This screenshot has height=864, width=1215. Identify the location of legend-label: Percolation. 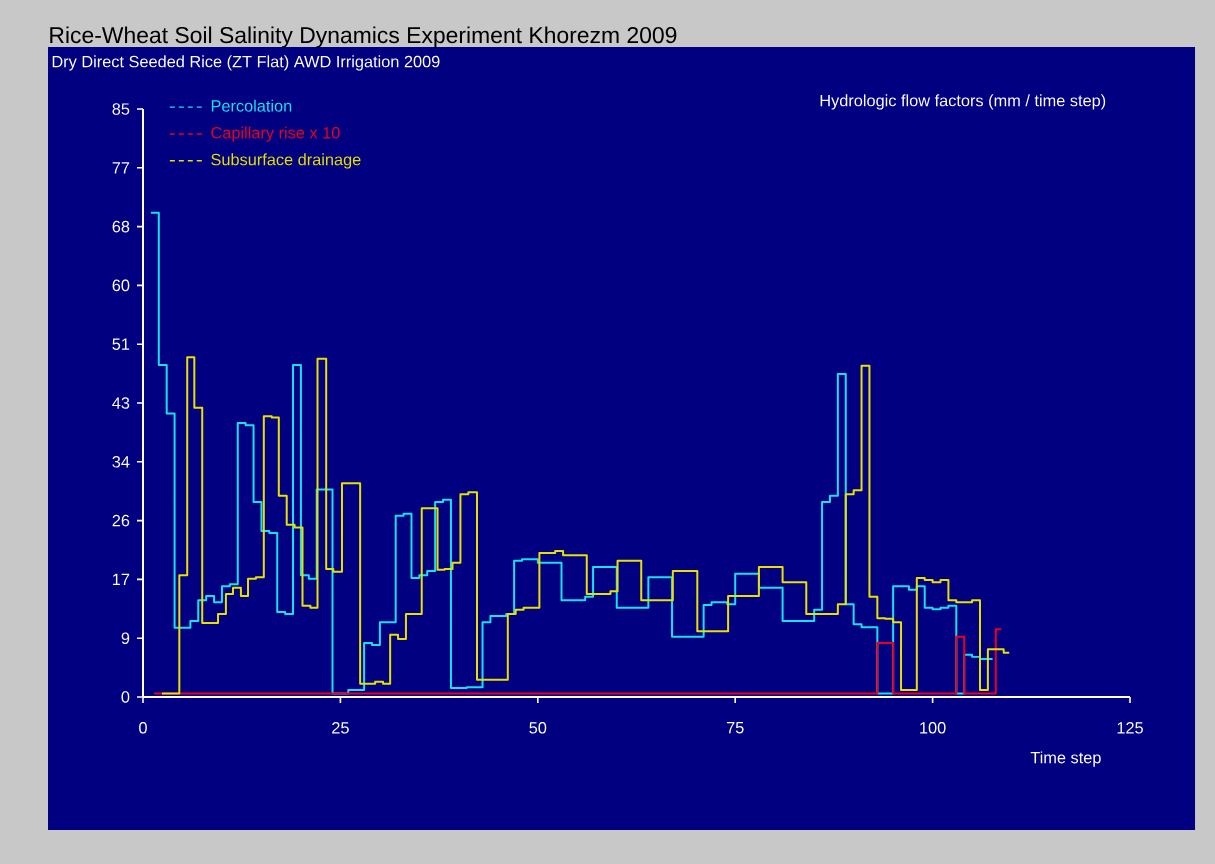
(251, 105).